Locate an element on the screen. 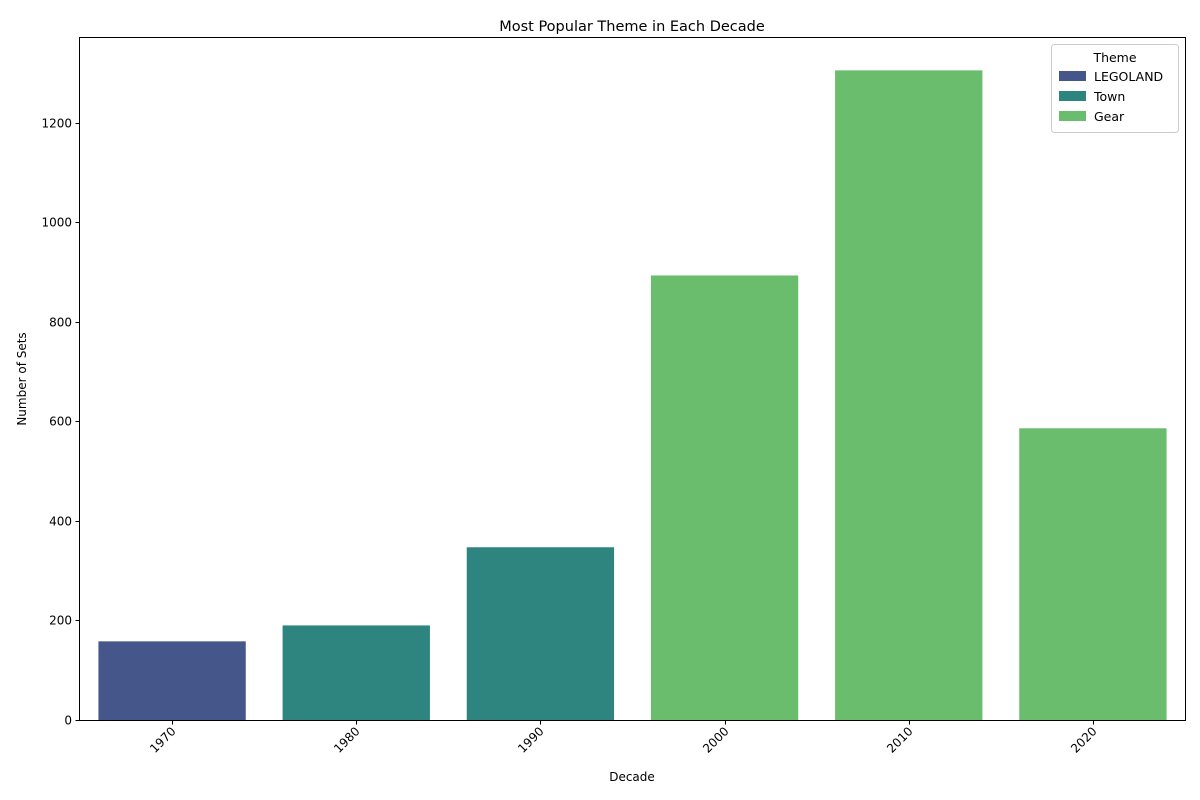 Image resolution: width=1200 pixels, height=800 pixels. x-tick-label: 1980 is located at coordinates (346, 739).